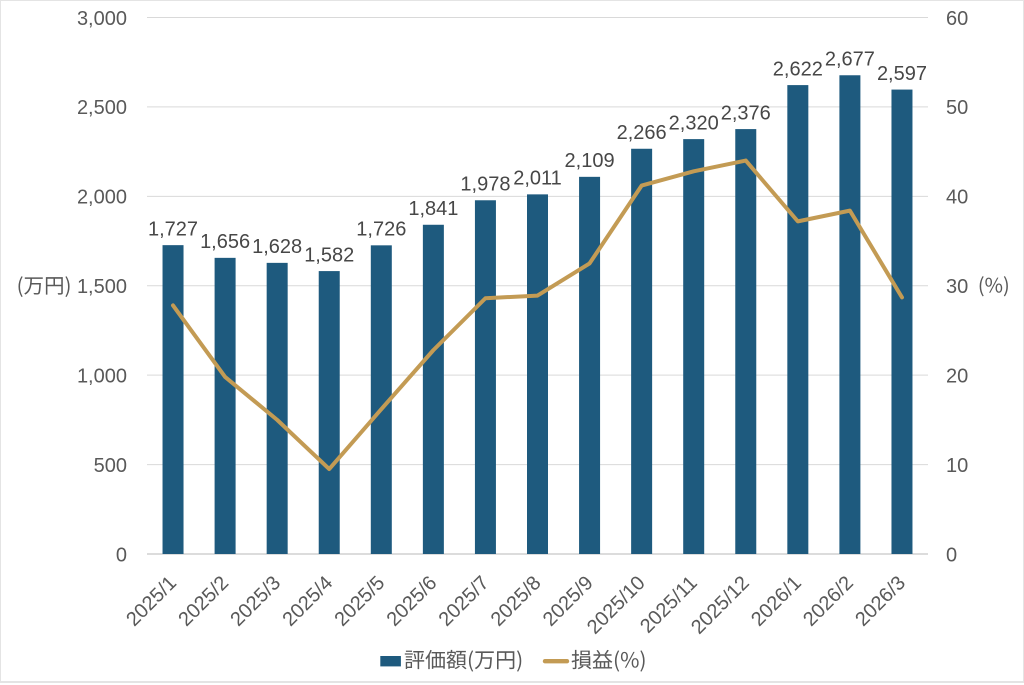 This screenshot has width=1024, height=685. What do you see at coordinates (110, 466) in the screenshot?
I see `svg-text: 500` at bounding box center [110, 466].